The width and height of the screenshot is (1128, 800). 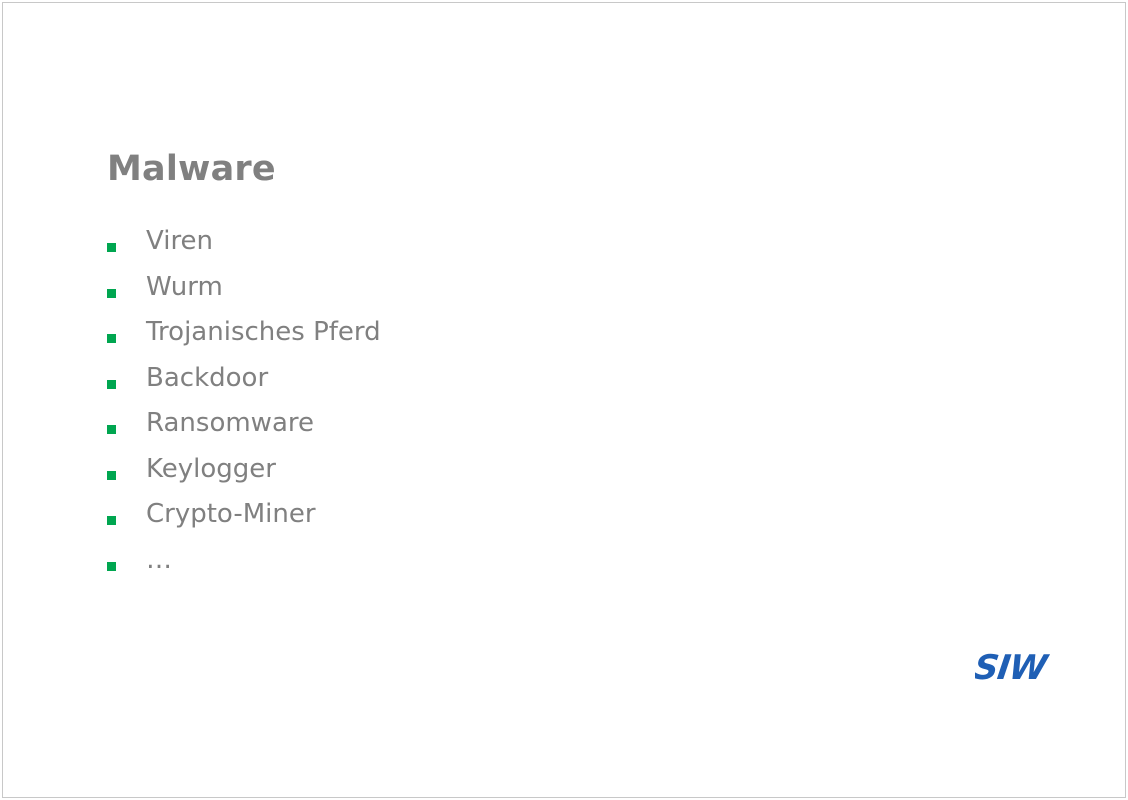 What do you see at coordinates (231, 514) in the screenshot?
I see `bullet-text: Crypto-Miner` at bounding box center [231, 514].